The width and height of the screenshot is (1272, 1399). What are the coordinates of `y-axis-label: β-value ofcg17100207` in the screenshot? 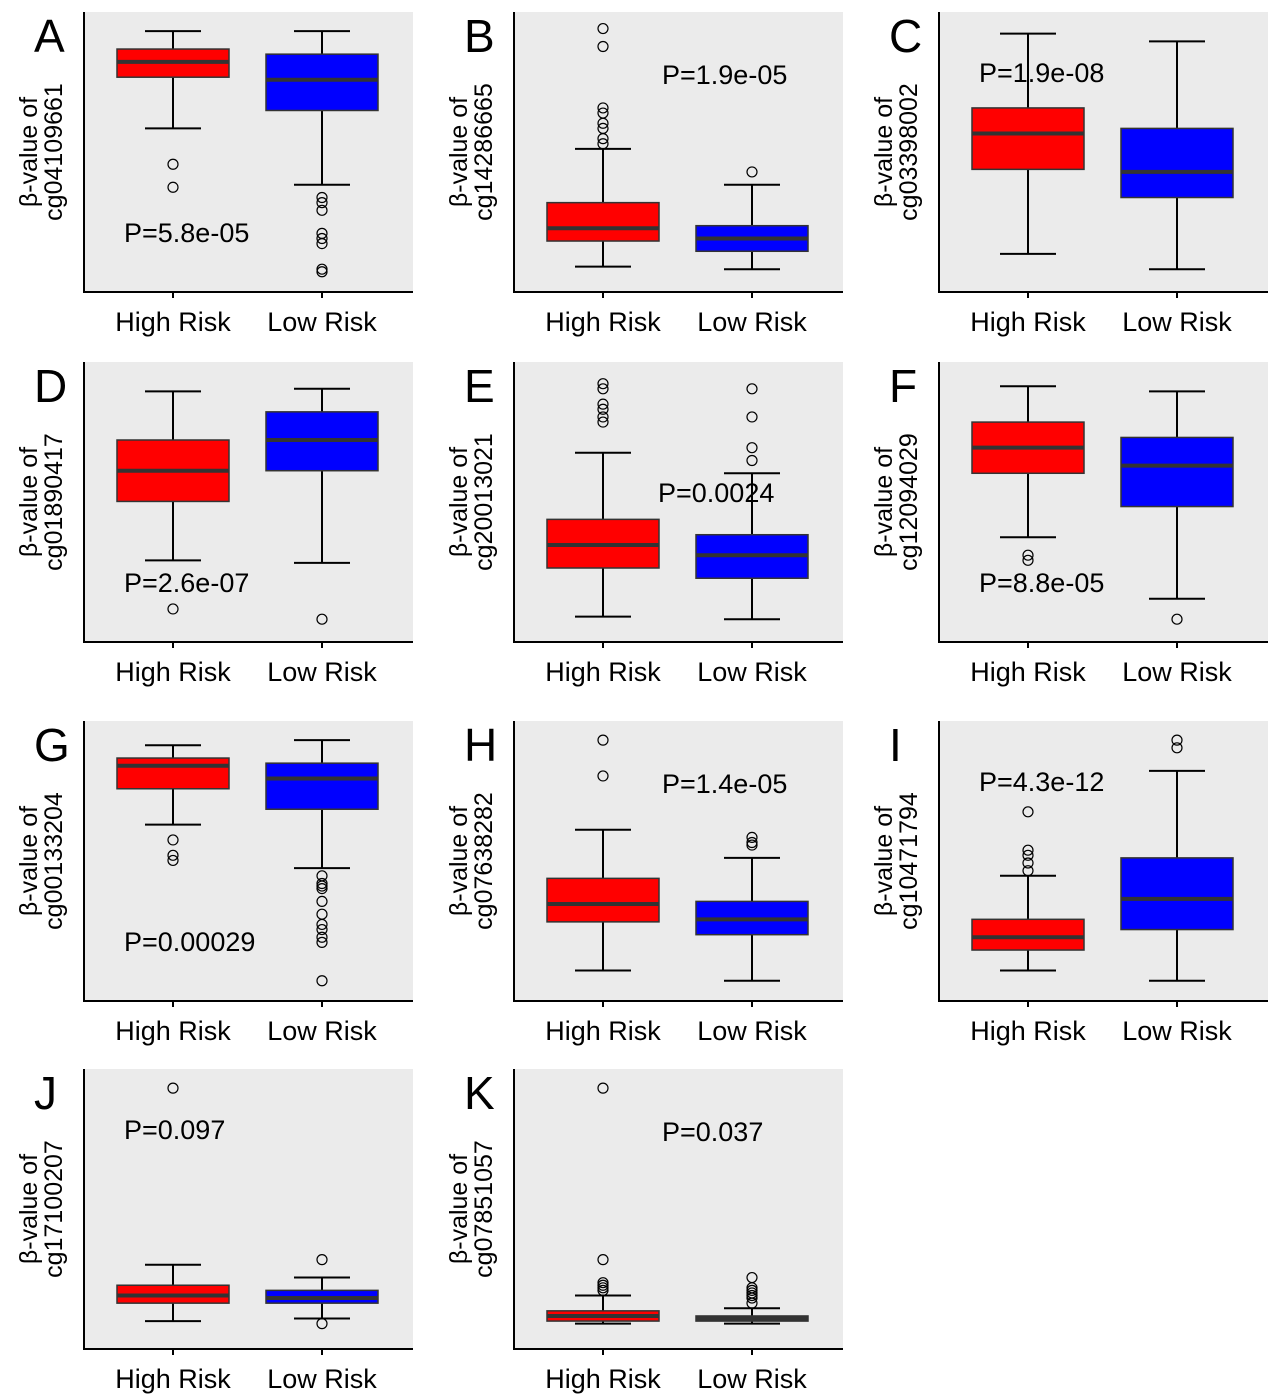 It's located at (41, 1209).